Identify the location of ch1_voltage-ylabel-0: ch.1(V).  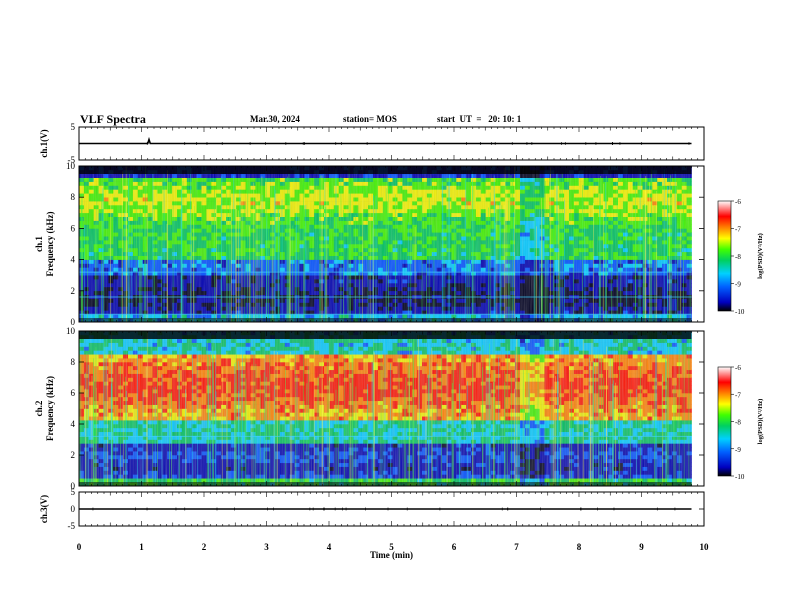
(44, 143).